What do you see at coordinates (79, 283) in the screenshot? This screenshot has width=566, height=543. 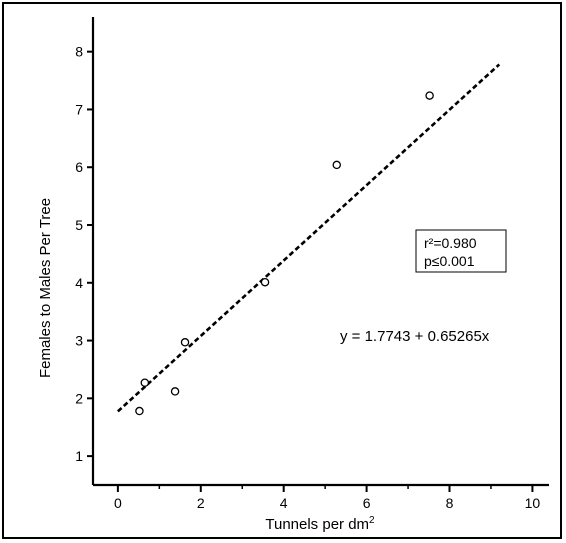 I see `y-tick-label: 4` at bounding box center [79, 283].